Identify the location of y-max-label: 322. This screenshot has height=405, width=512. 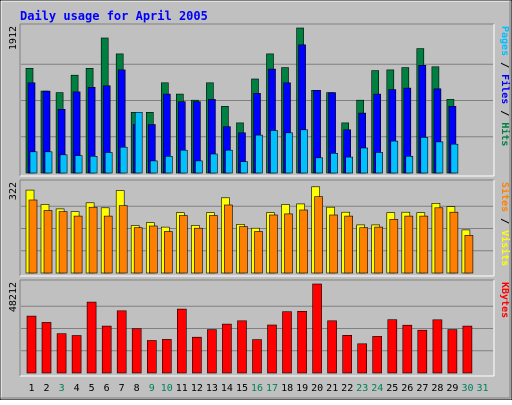
(13, 191).